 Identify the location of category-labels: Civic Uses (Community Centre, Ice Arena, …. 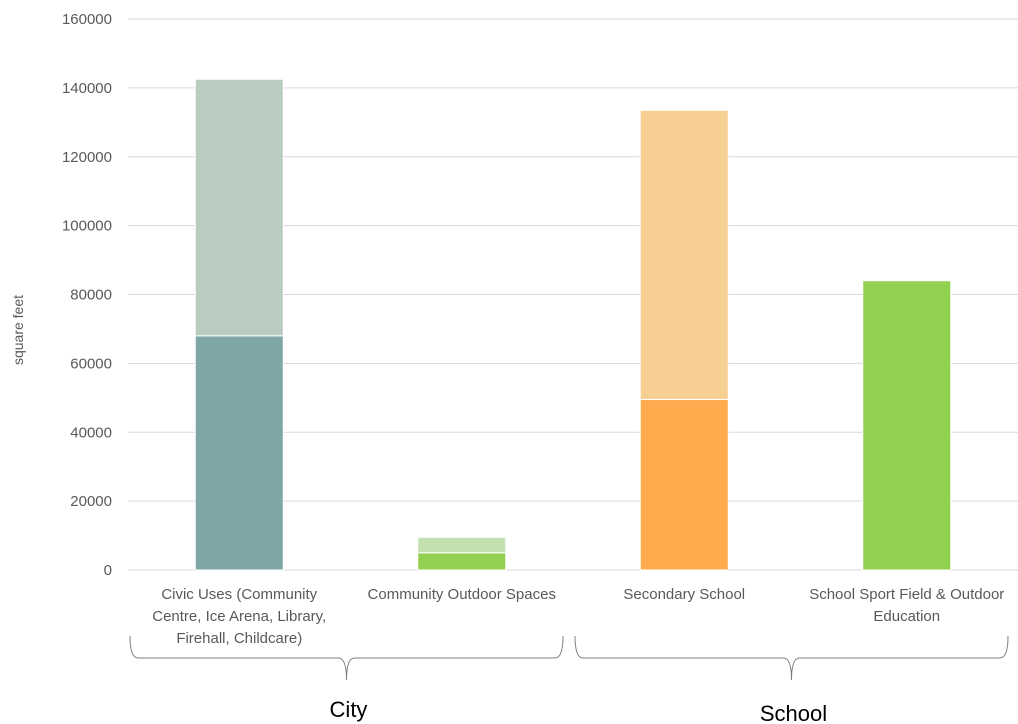
(578, 616).